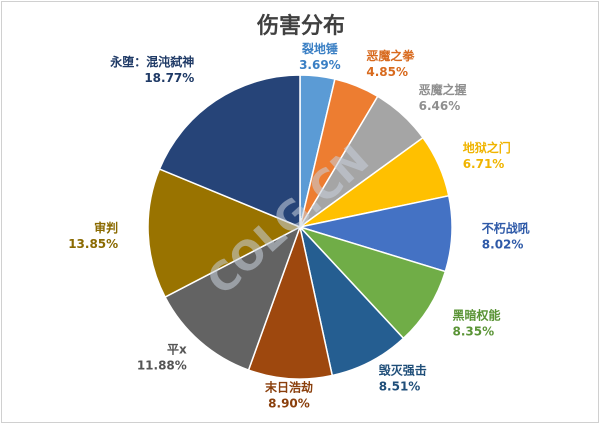  I want to click on slice-label: 毁灭强击, so click(403, 370).